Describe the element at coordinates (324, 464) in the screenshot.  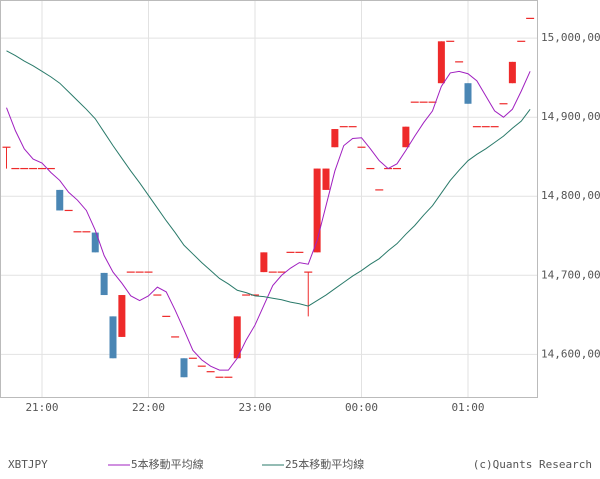
I see `legend-label: 25本移動平均線` at that location.